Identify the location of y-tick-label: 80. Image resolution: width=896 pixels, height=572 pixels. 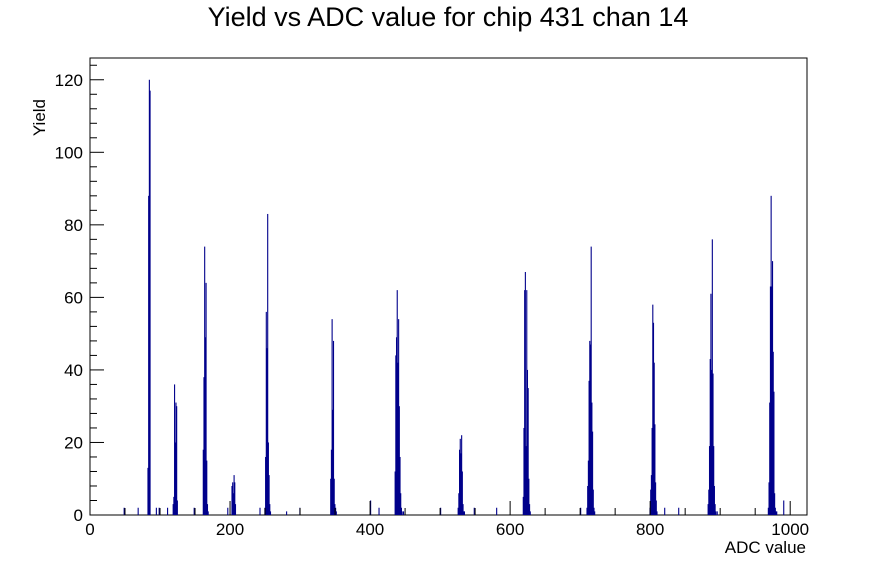
(73, 225).